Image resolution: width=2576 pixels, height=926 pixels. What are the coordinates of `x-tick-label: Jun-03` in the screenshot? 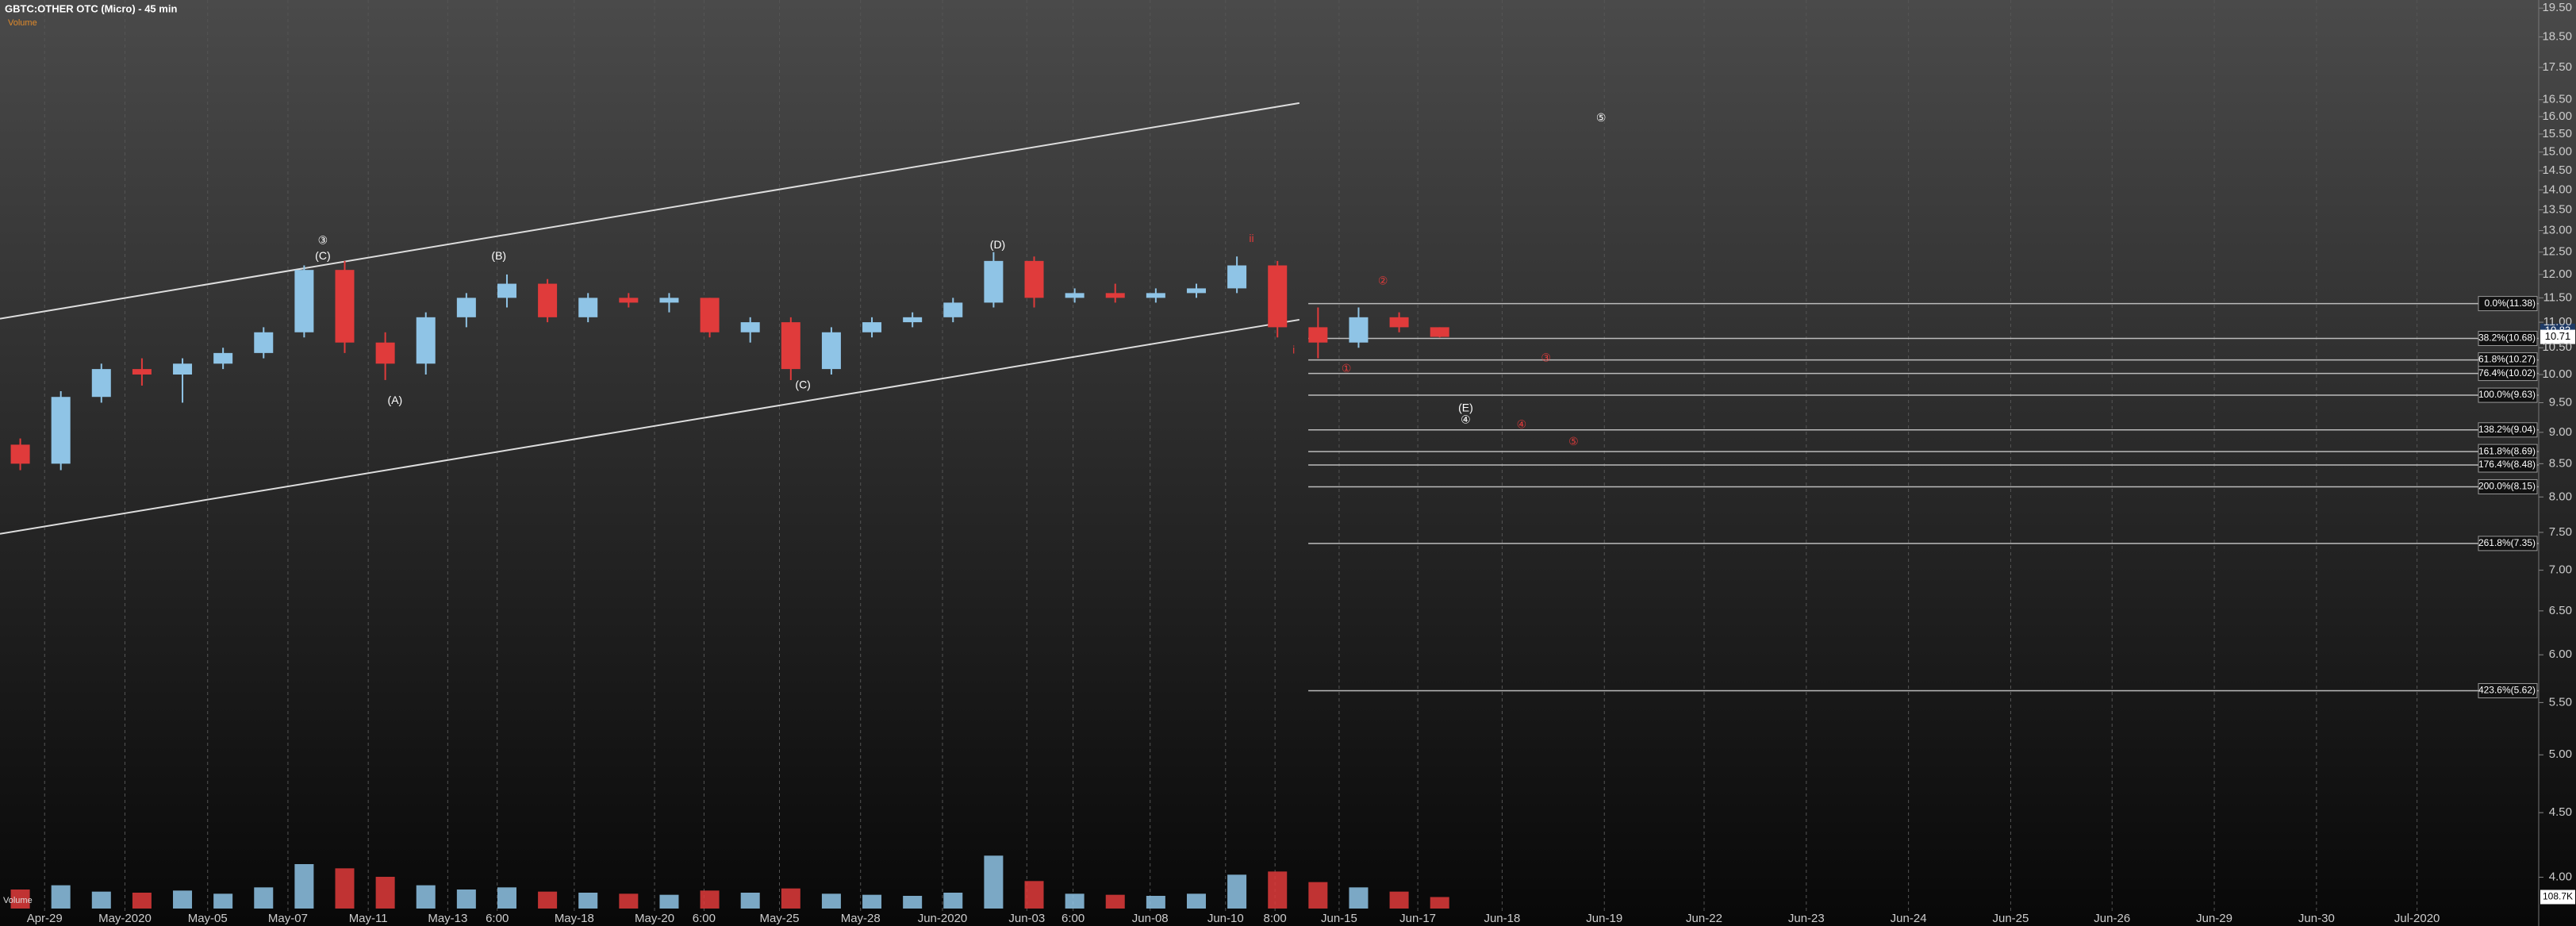 It's located at (1026, 918).